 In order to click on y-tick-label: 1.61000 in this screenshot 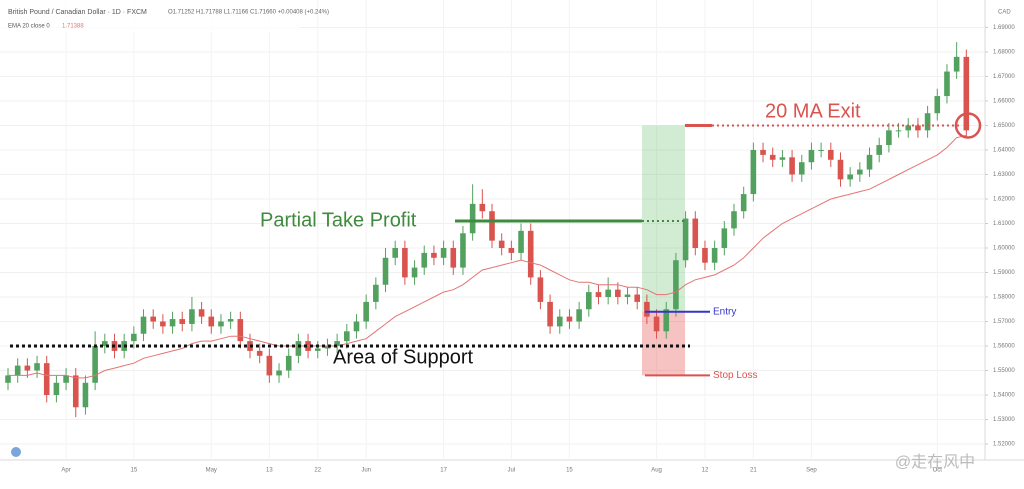, I will do `click(1004, 224)`.